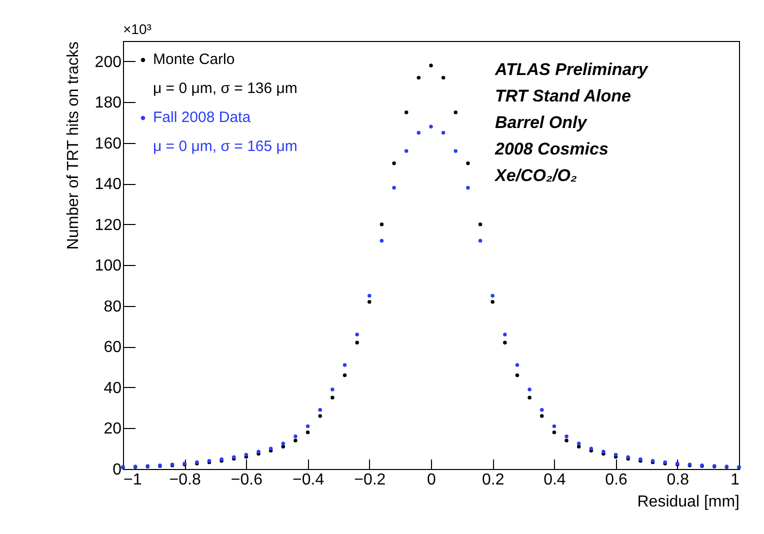 This screenshot has width=764, height=534. I want to click on y-tick-label: 20, so click(113, 429).